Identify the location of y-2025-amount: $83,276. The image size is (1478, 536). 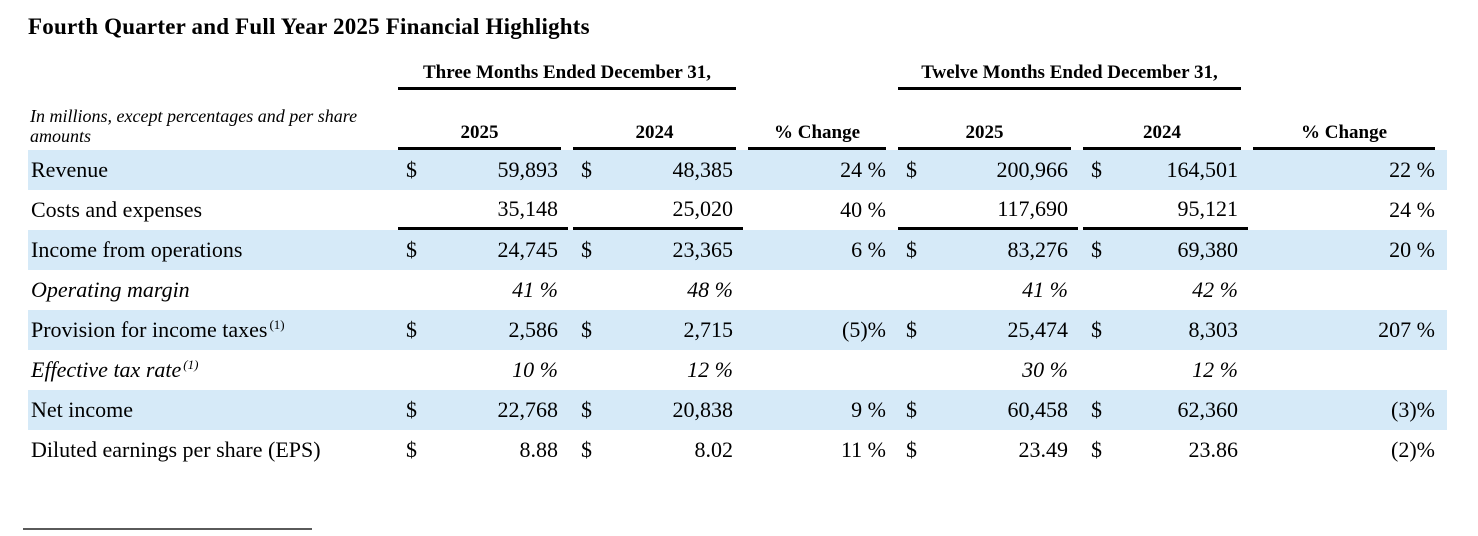
(987, 249).